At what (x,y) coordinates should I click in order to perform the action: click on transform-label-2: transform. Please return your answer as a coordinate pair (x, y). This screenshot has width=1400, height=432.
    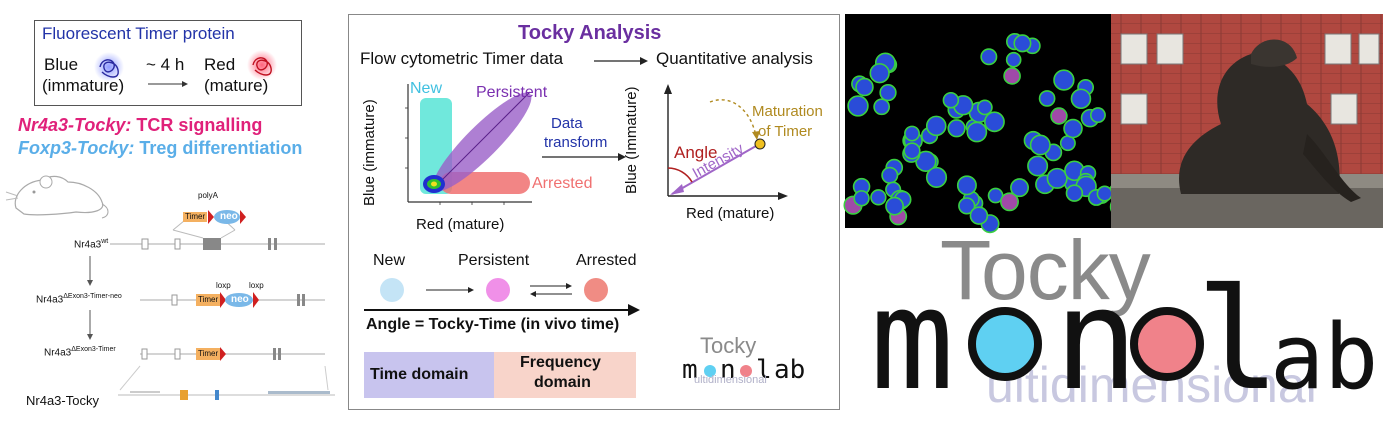
    Looking at the image, I should click on (576, 142).